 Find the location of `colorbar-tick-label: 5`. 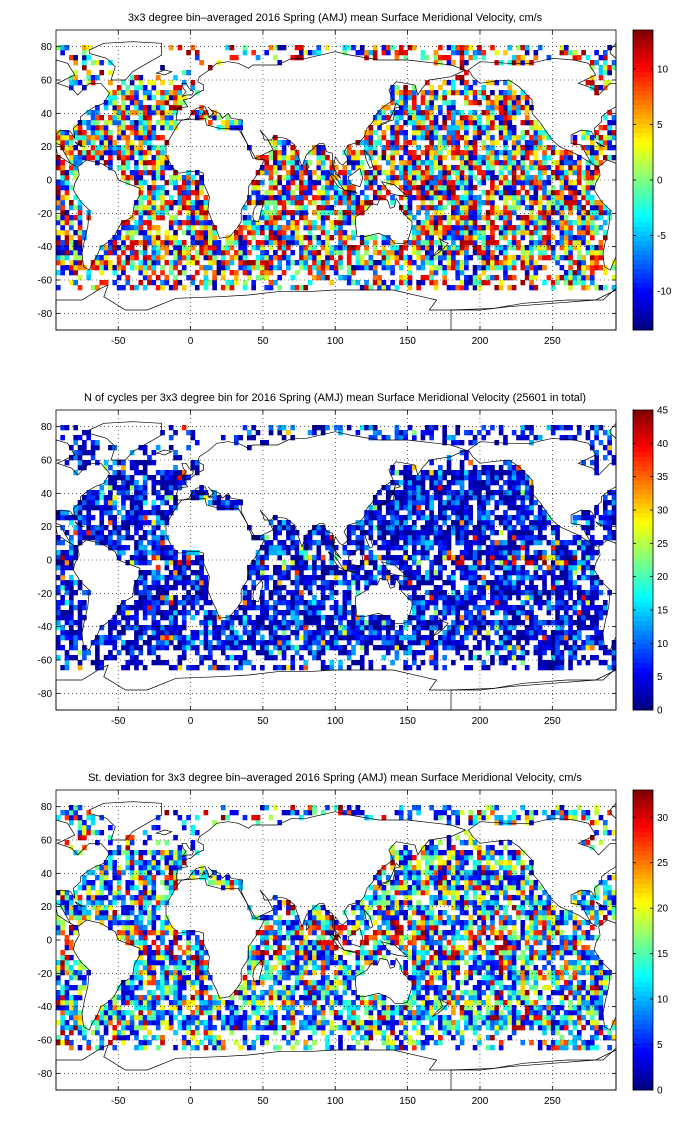

colorbar-tick-label: 5 is located at coordinates (660, 125).